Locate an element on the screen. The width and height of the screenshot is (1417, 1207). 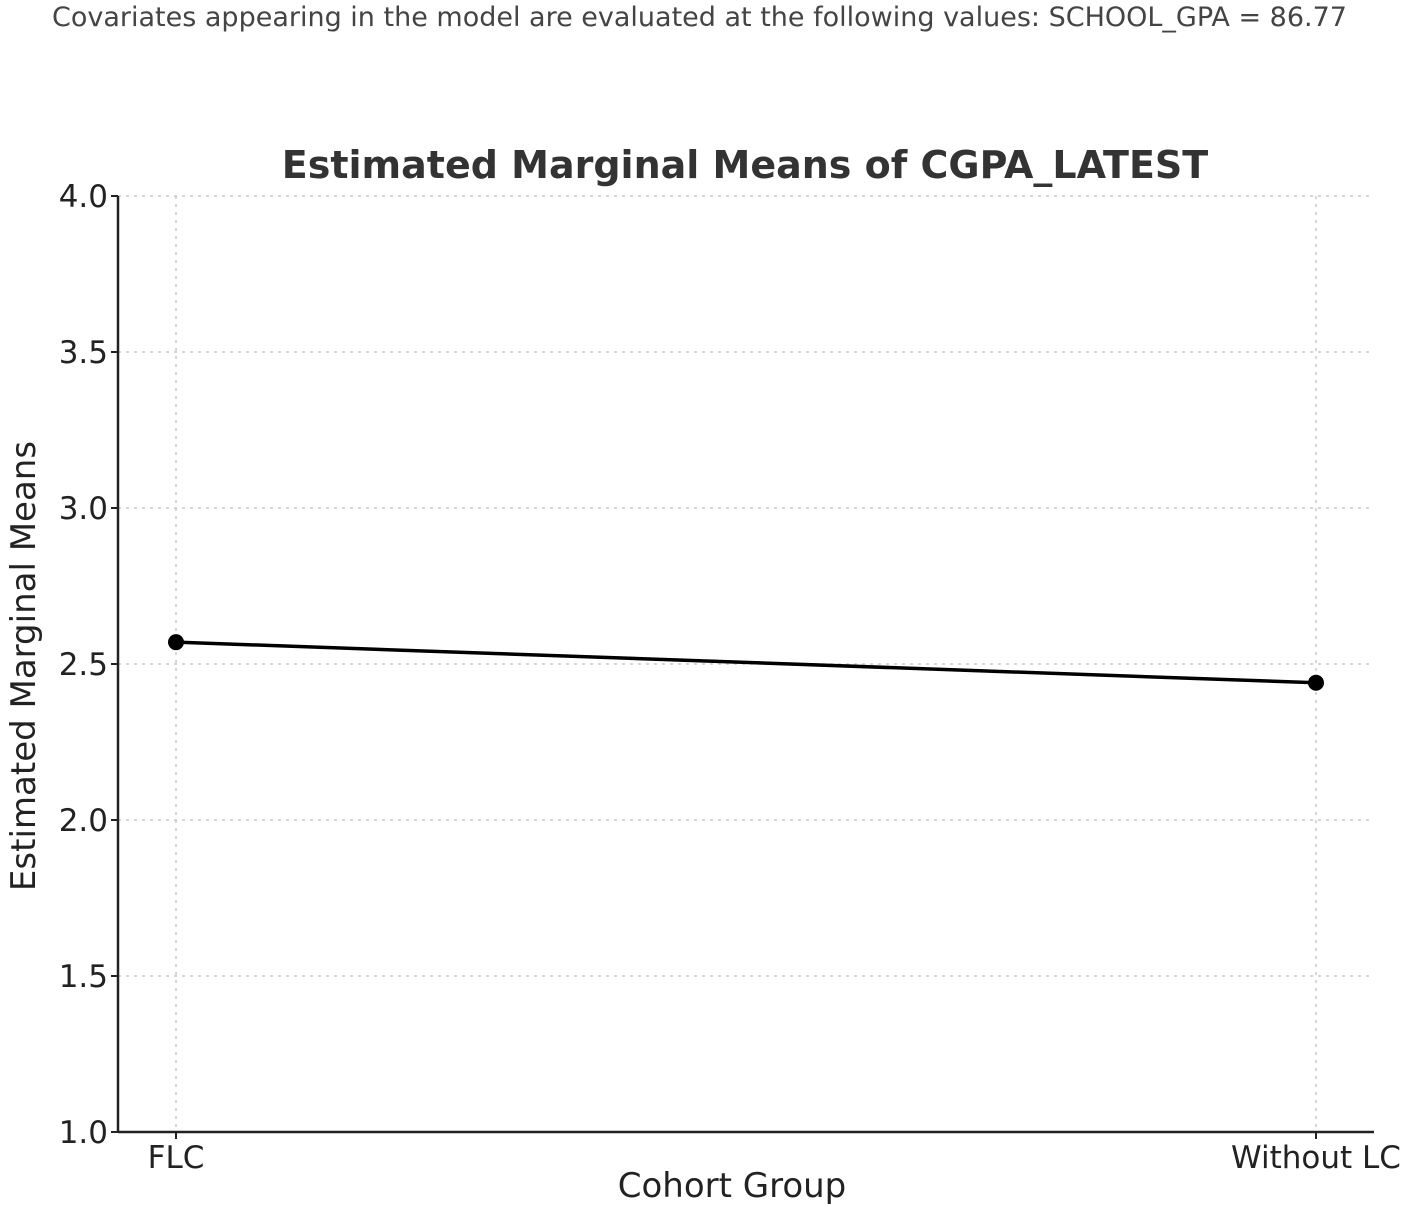
series-line is located at coordinates (746, 662).